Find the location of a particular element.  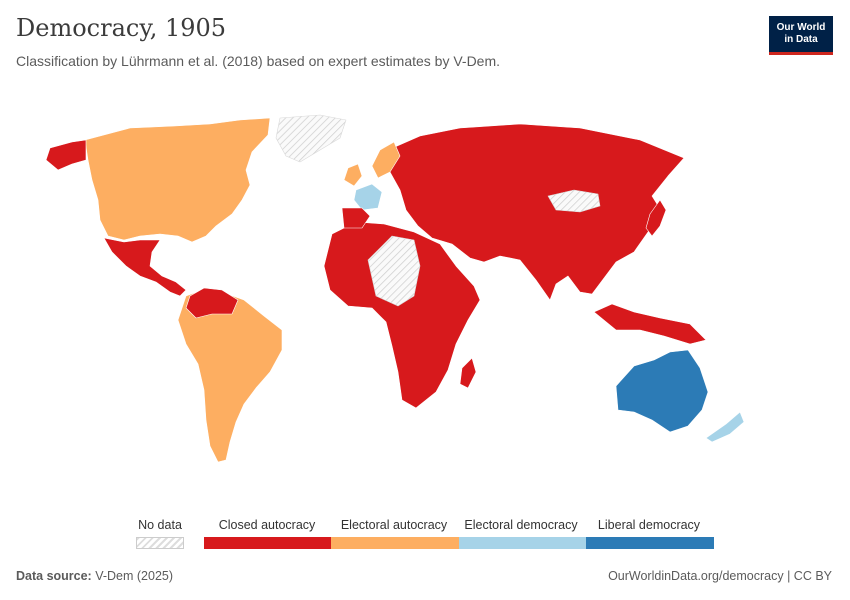

legend-no-data-swatch is located at coordinates (160, 543).